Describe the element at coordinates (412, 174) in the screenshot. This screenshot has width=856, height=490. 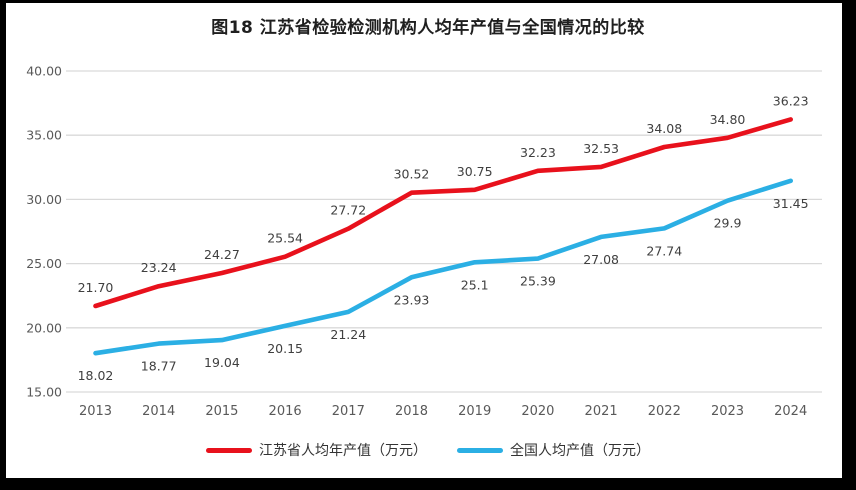
I see `data-label: 30.52` at that location.